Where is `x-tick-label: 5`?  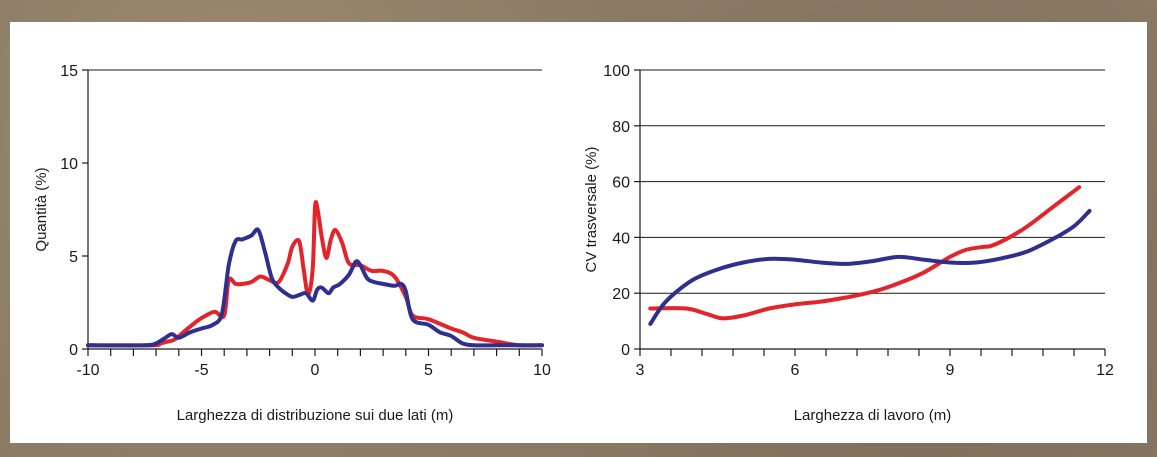 x-tick-label: 5 is located at coordinates (428, 370).